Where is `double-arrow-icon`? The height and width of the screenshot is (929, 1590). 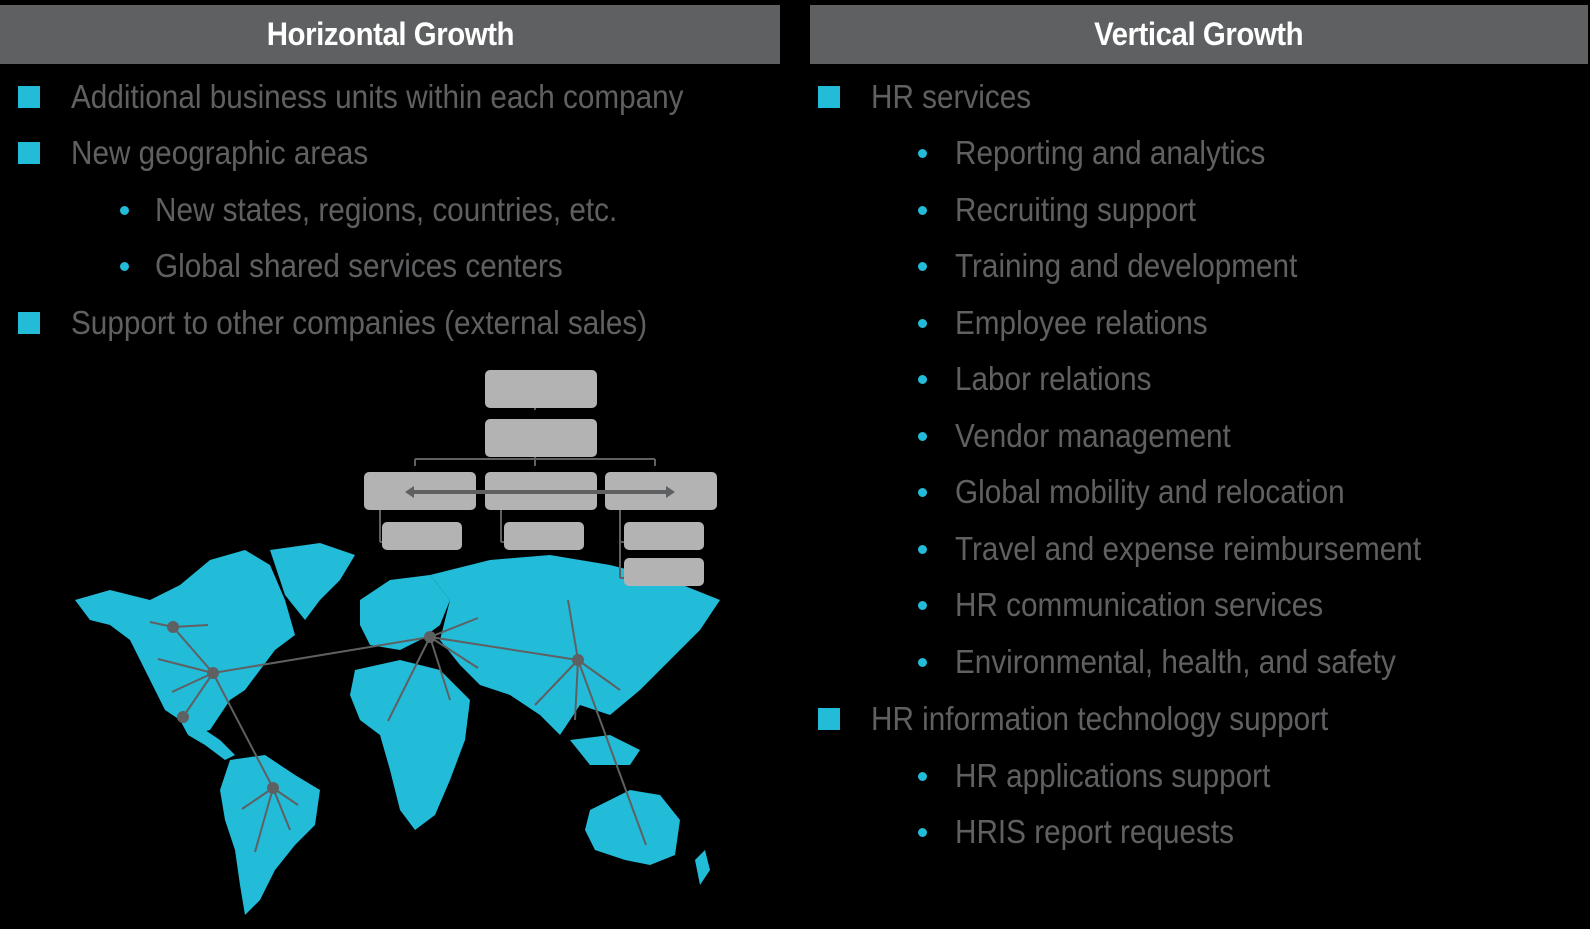
double-arrow-icon is located at coordinates (540, 492).